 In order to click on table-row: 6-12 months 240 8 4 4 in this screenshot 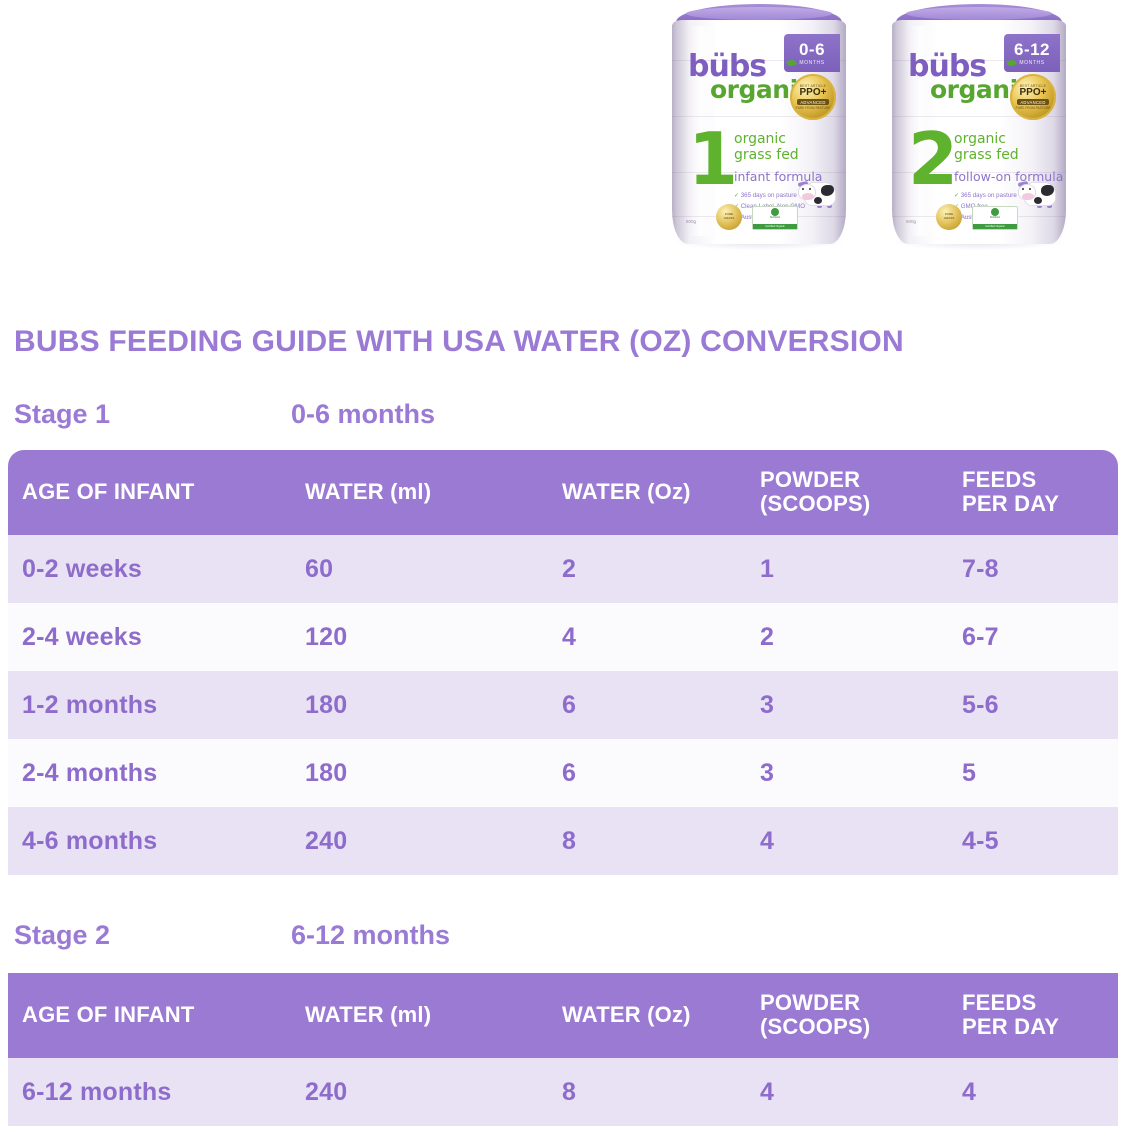, I will do `click(563, 1092)`.